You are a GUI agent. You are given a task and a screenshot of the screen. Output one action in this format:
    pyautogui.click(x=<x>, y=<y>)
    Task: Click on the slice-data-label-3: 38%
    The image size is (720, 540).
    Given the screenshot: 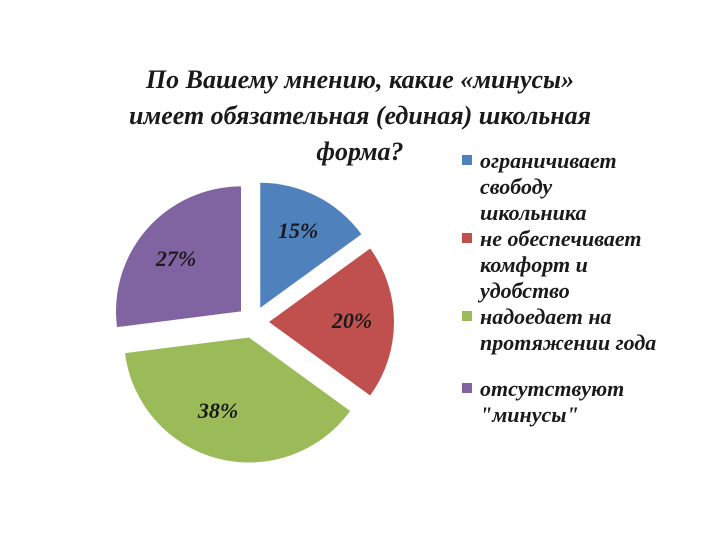 What is the action you would take?
    pyautogui.click(x=217, y=410)
    